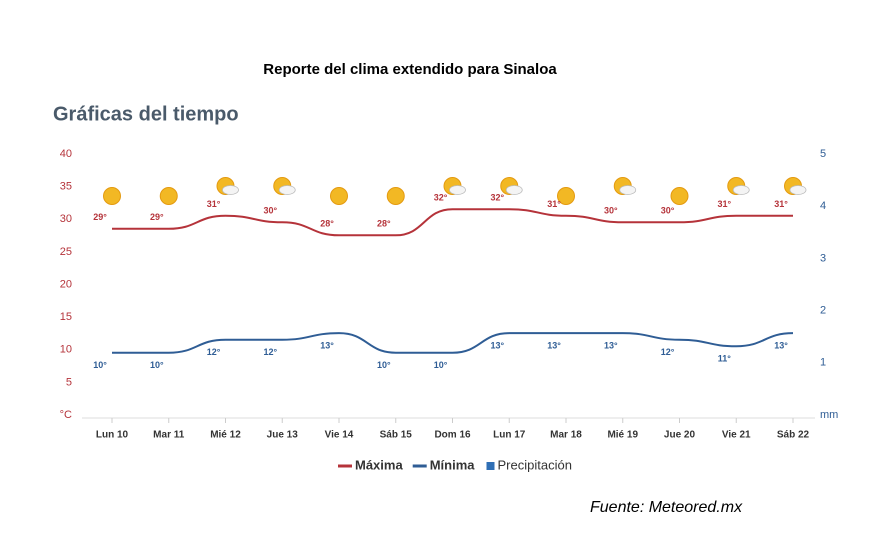 The height and width of the screenshot is (544, 871). I want to click on x-tick-label: Mié 19, so click(622, 435).